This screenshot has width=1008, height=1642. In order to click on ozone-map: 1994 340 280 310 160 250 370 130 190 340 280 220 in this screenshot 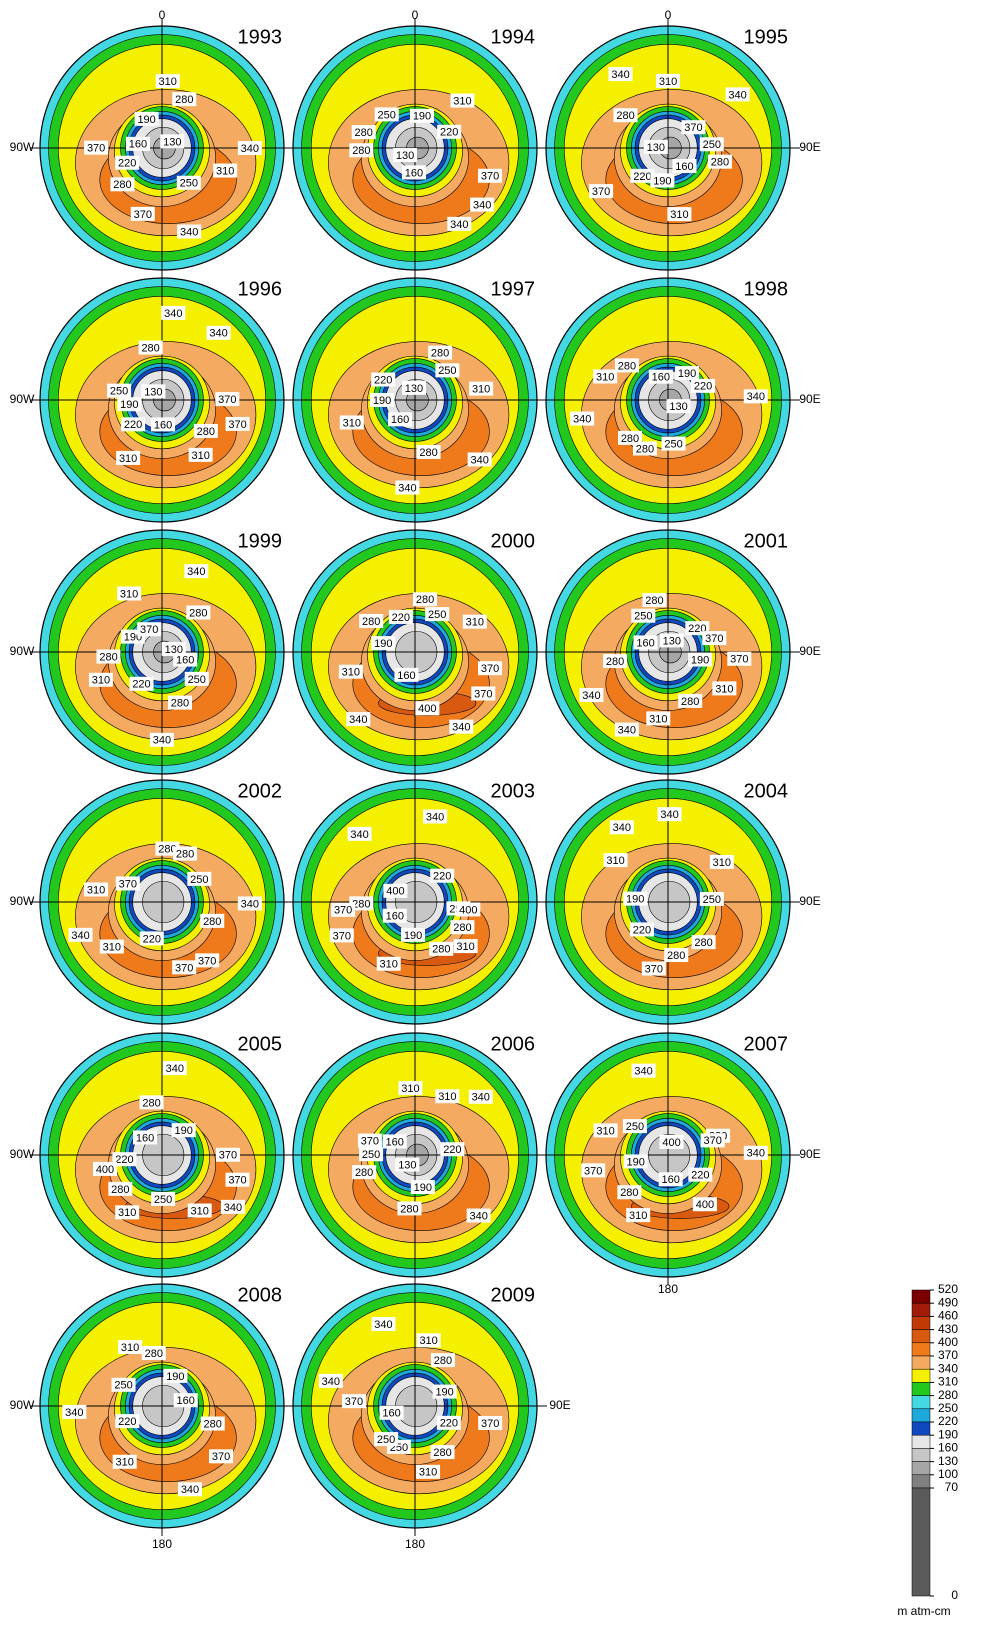, I will do `click(415, 148)`.